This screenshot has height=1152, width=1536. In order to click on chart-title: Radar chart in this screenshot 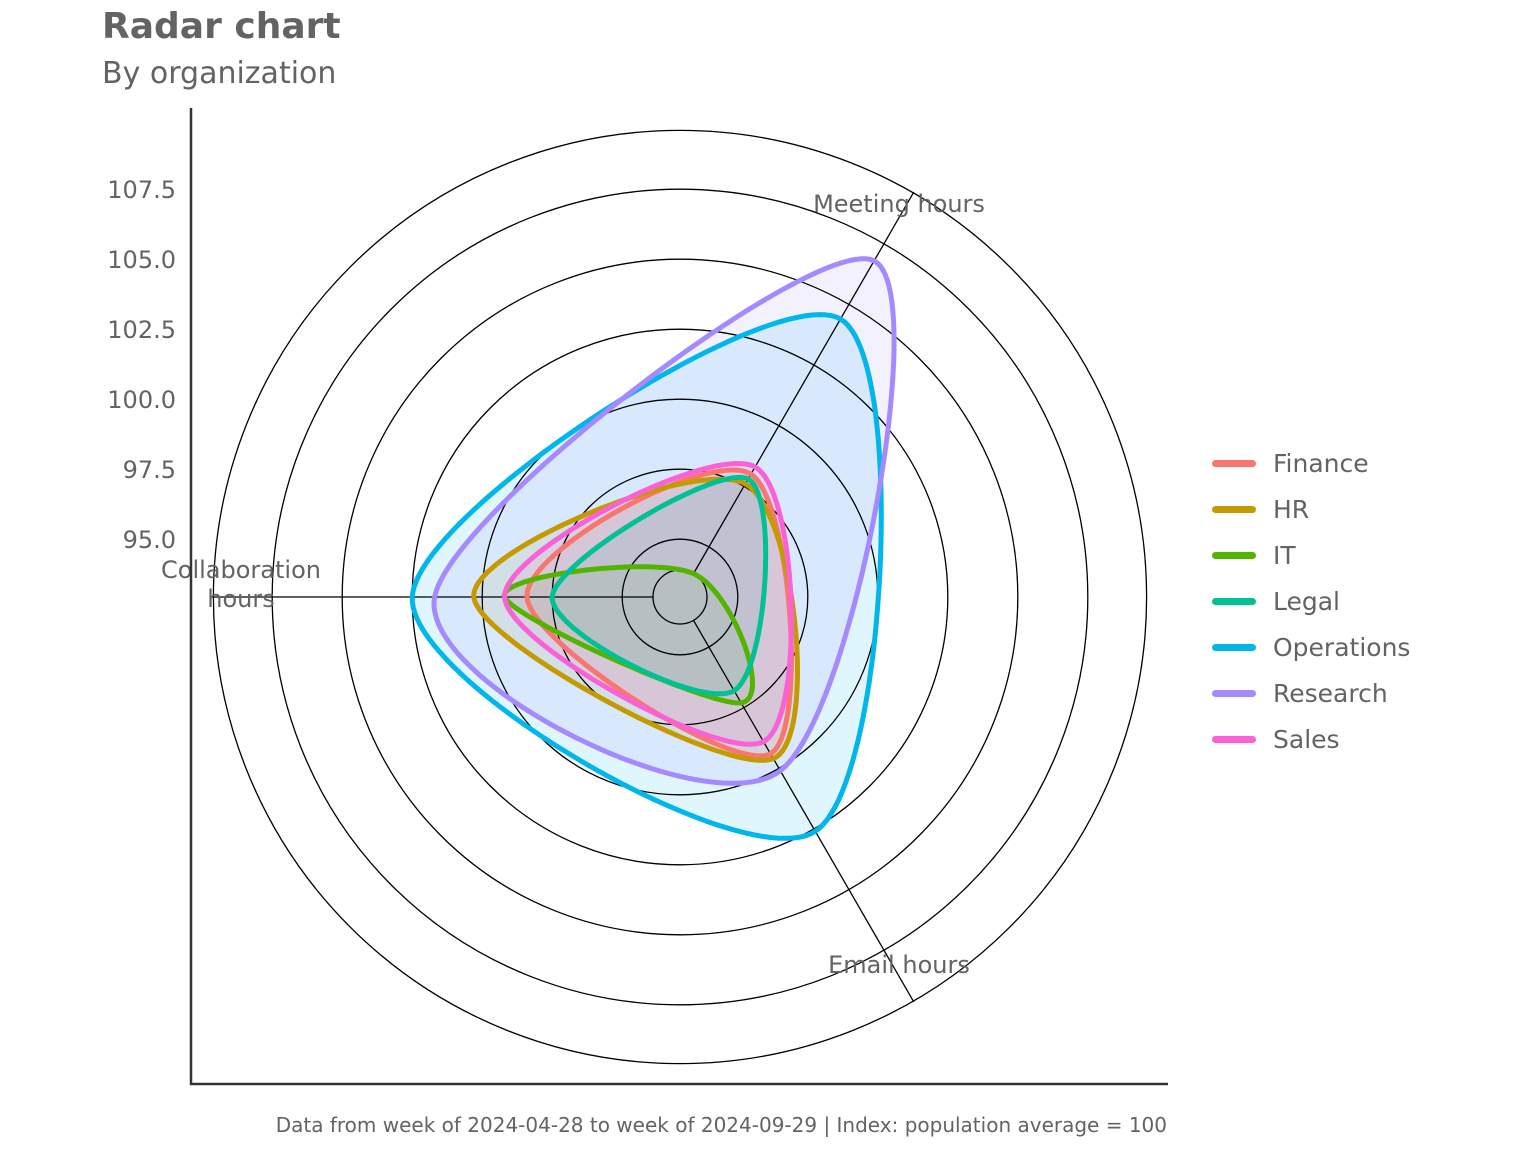, I will do `click(221, 26)`.